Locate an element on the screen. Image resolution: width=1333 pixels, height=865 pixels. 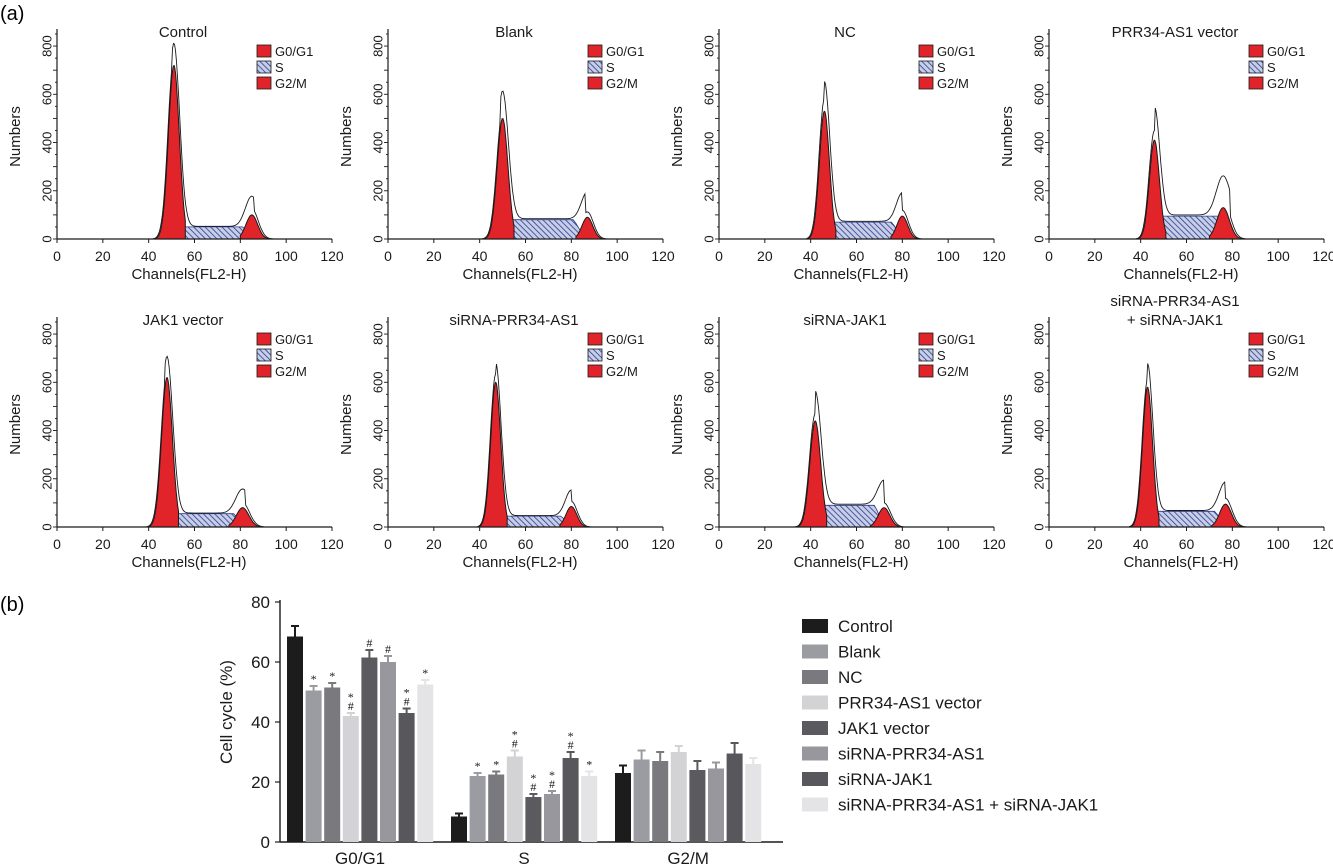
panel-title-line: NC is located at coordinates (845, 32).